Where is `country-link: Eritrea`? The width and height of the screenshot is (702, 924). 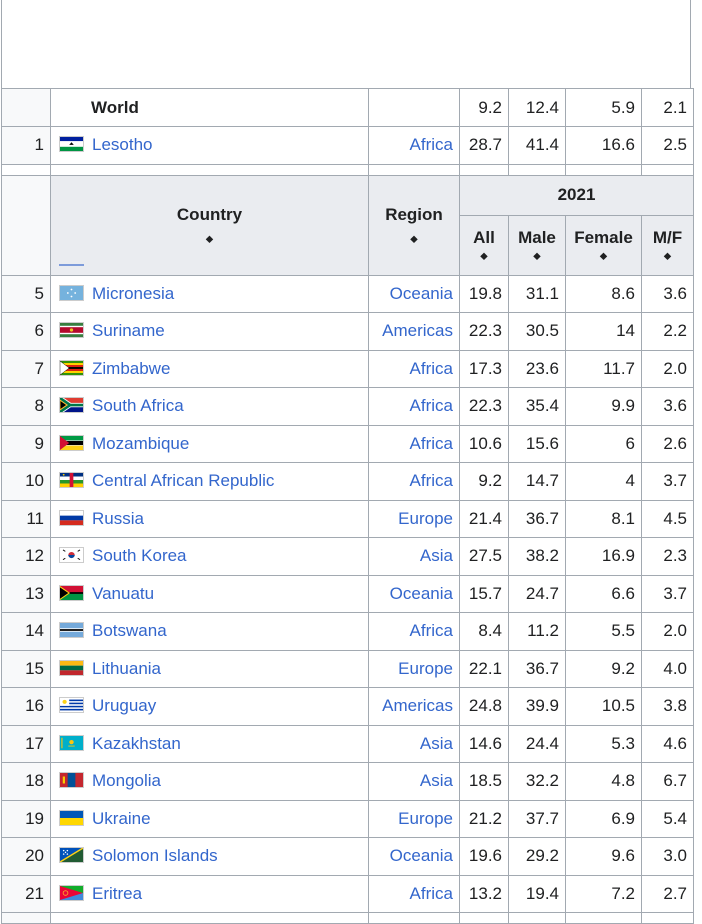
country-link: Eritrea is located at coordinates (117, 893).